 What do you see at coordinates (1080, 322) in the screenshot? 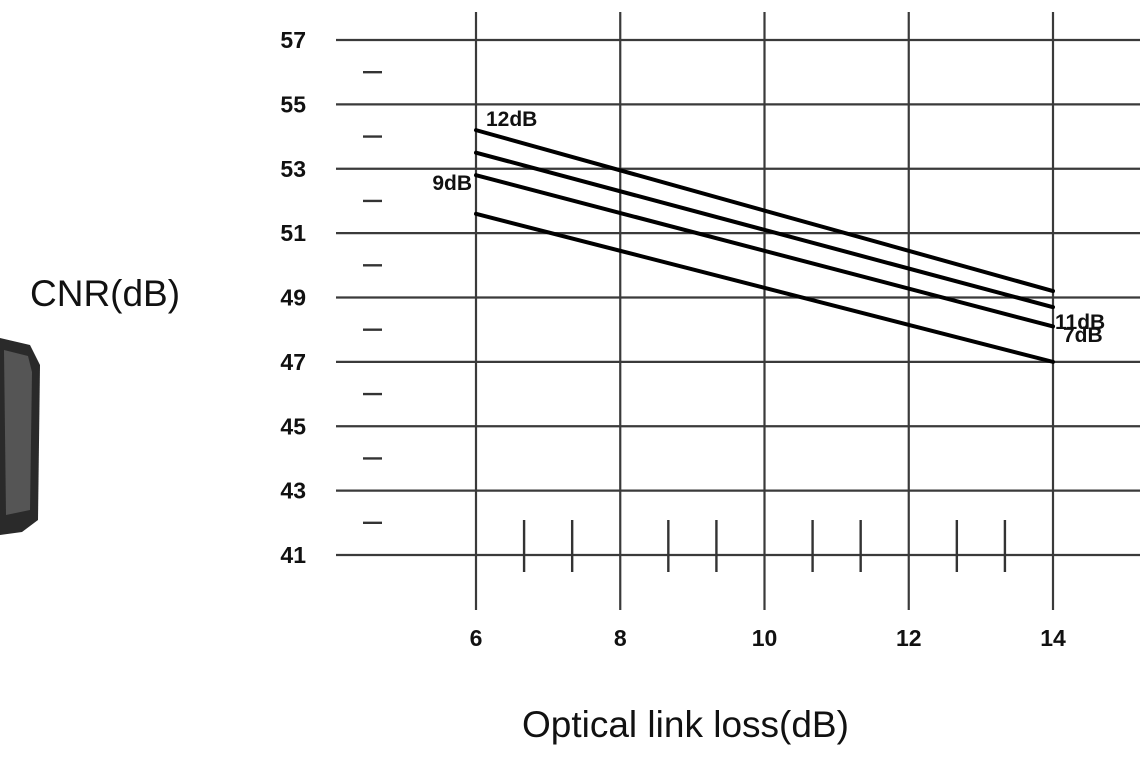
I see `series-label-11dB: 11dB` at bounding box center [1080, 322].